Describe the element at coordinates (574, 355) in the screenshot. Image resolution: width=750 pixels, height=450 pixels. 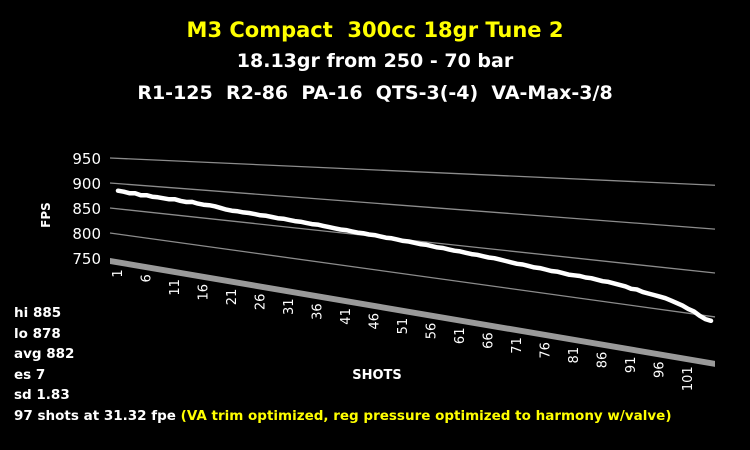
I see `x-tick-81: 81` at that location.